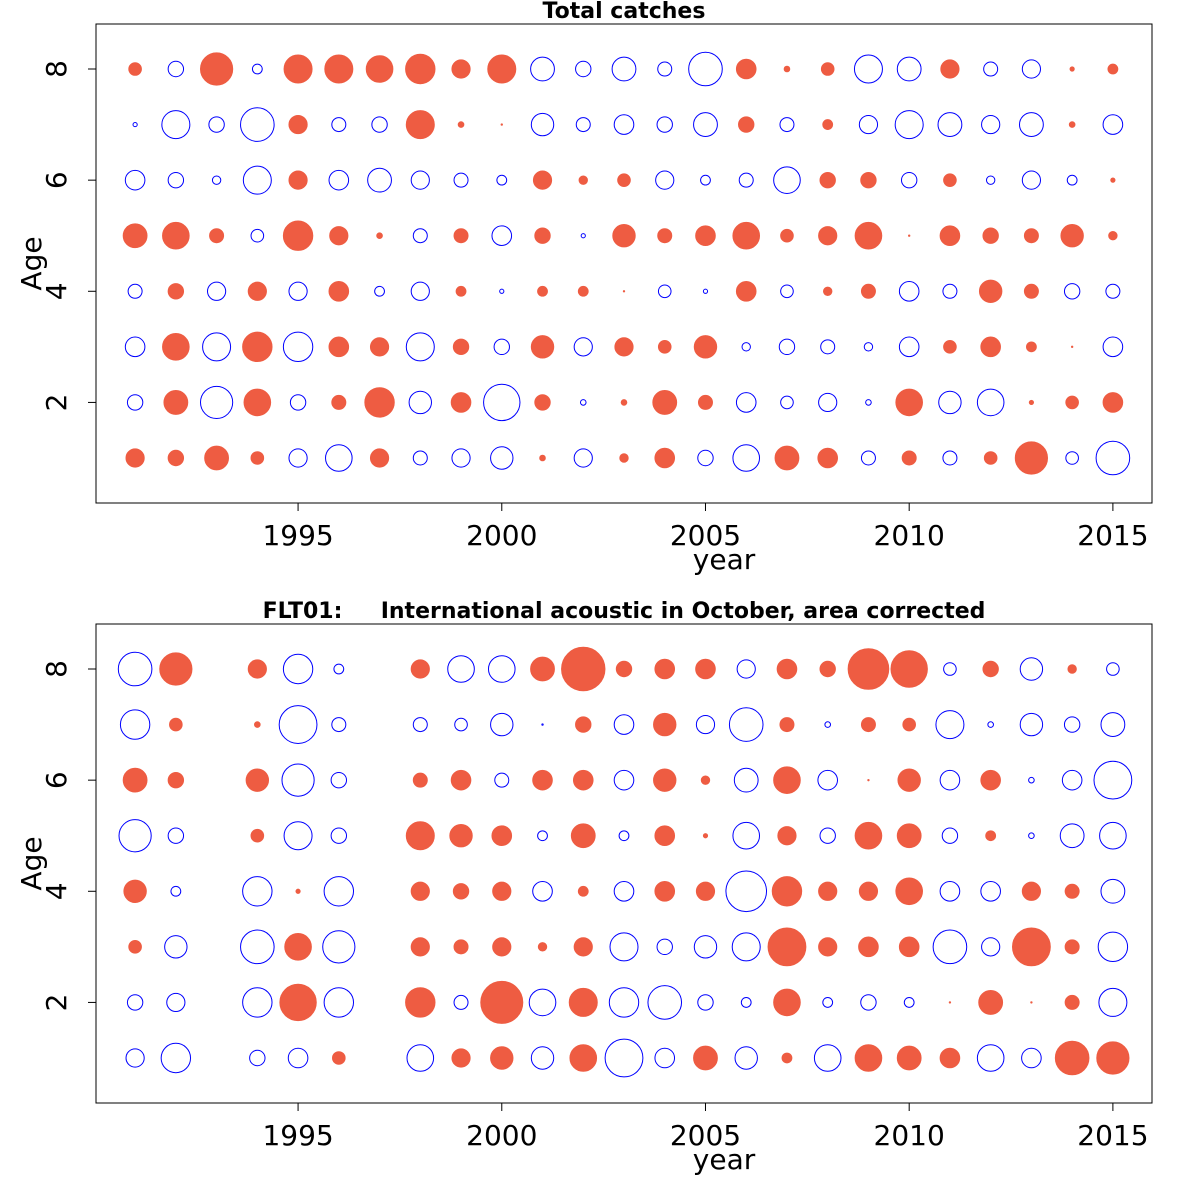 The image size is (1200, 1200). Describe the element at coordinates (705, 1135) in the screenshot. I see `x-tick-label: 2005` at that location.